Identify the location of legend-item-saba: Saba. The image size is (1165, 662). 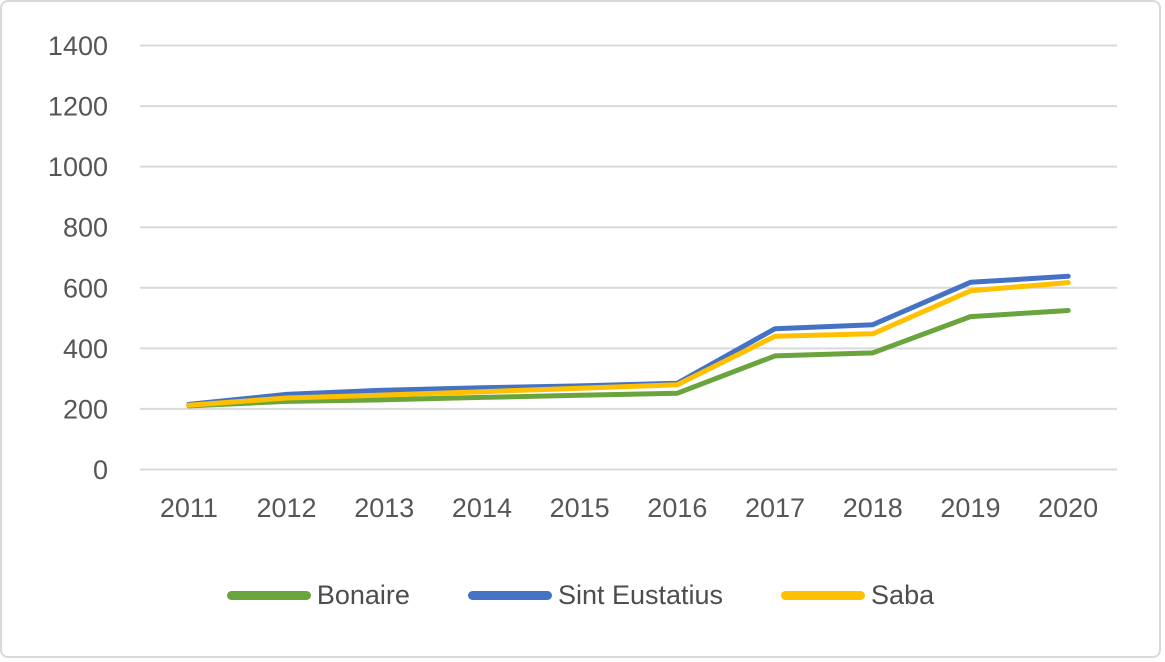
(857, 595).